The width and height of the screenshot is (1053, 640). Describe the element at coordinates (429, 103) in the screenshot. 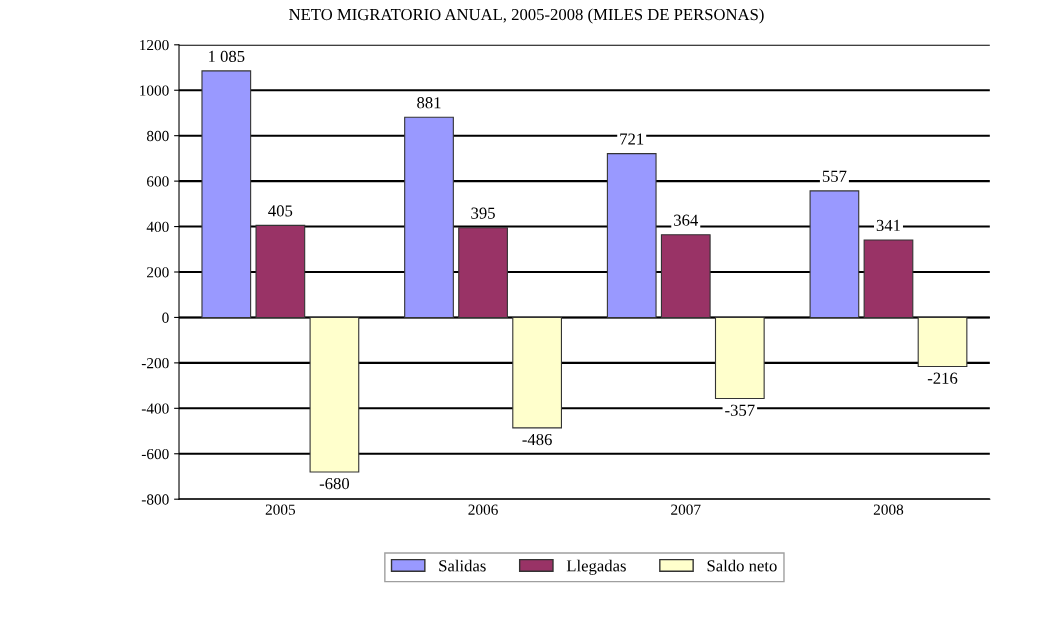

I see `data-label: 881` at that location.